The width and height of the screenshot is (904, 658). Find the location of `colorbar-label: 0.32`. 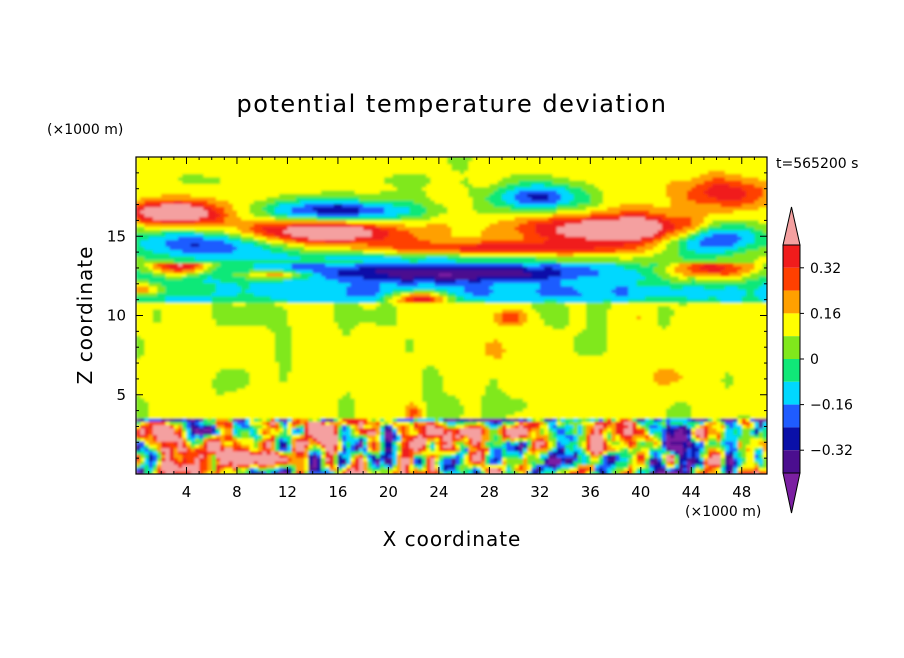

colorbar-label: 0.32 is located at coordinates (825, 269).